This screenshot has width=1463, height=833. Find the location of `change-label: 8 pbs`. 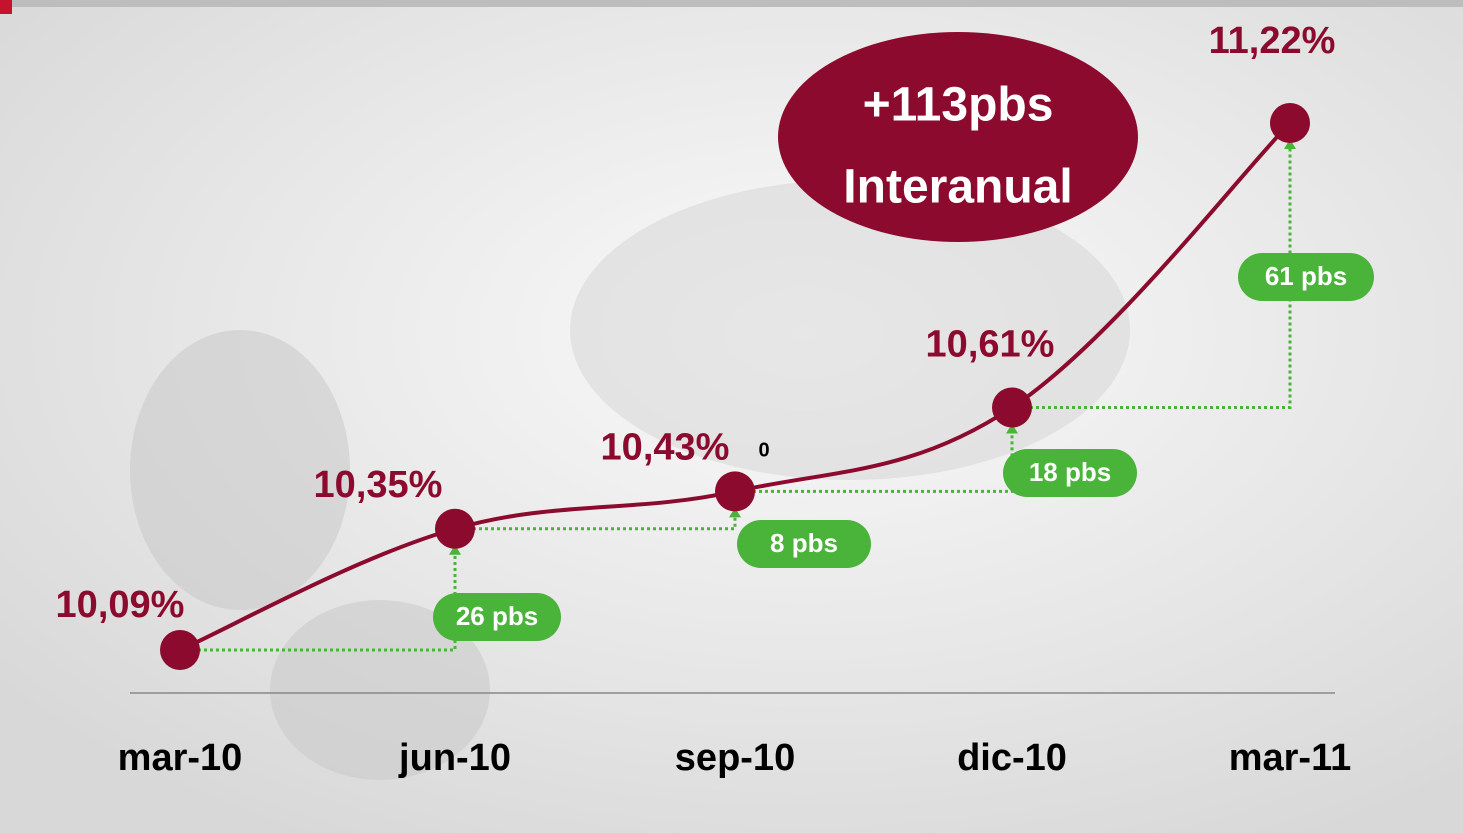

change-label: 8 pbs is located at coordinates (804, 543).